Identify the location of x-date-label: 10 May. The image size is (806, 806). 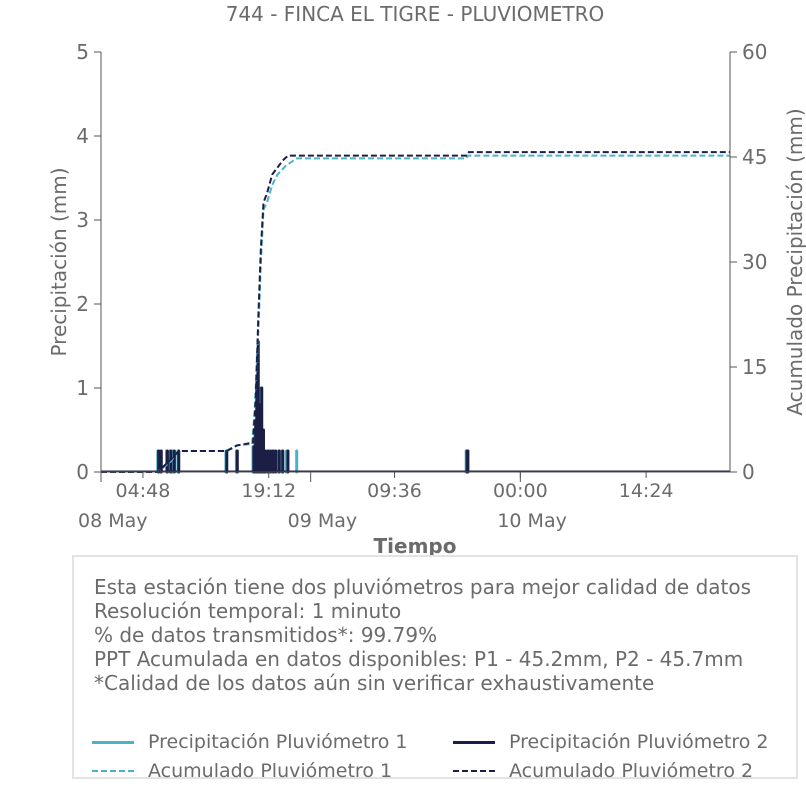
(532, 521).